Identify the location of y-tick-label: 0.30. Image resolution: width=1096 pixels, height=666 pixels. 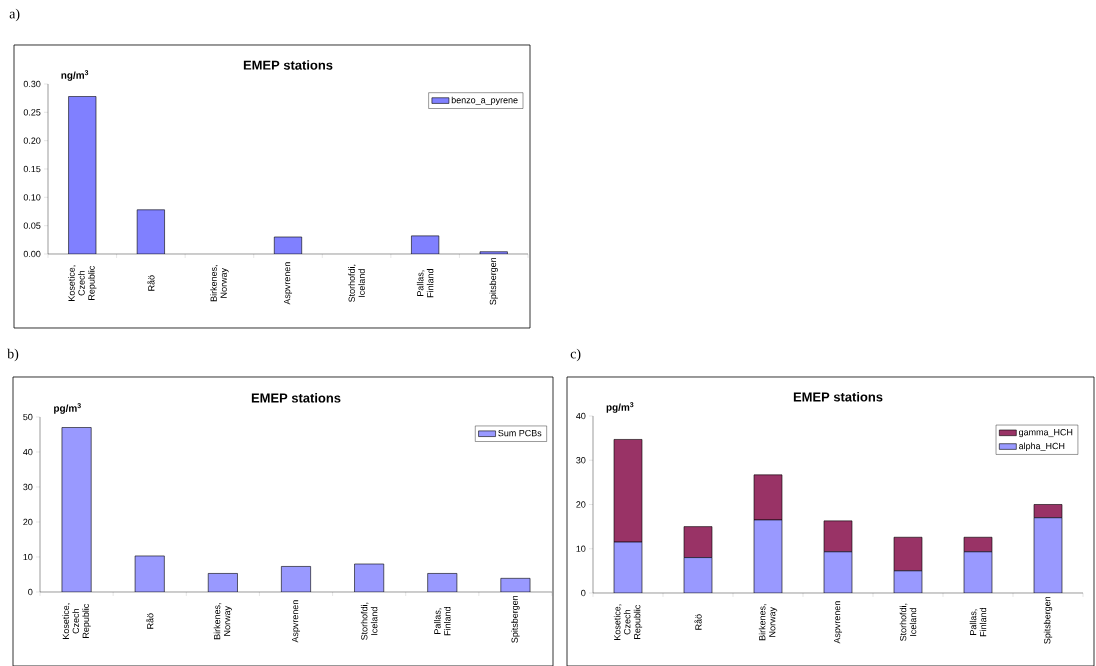
(32, 83).